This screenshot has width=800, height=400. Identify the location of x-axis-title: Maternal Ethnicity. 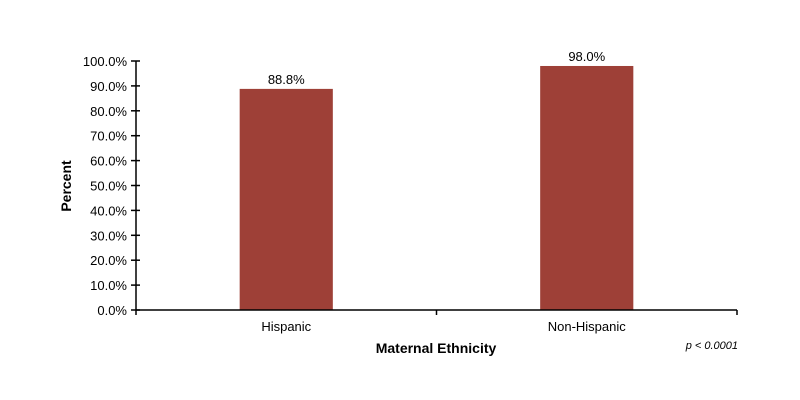
(436, 348).